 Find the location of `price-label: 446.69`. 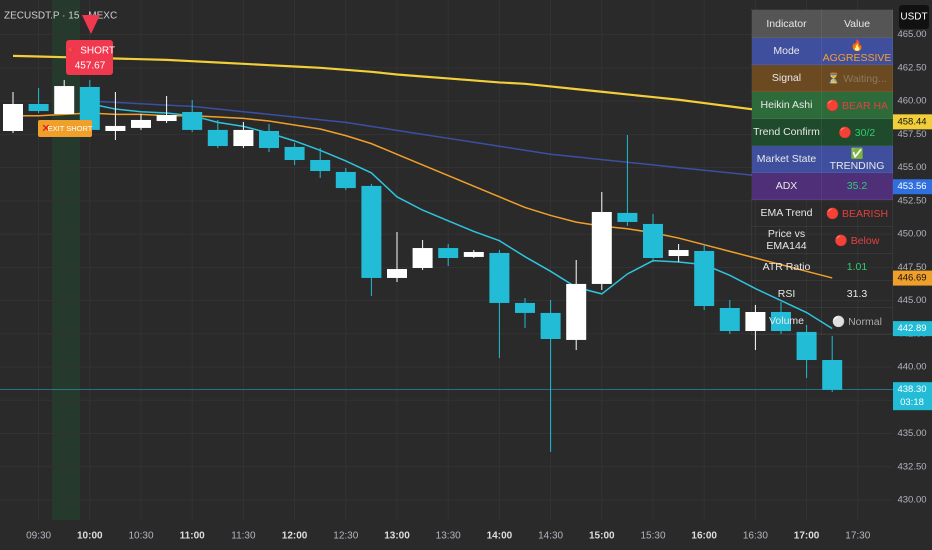

price-label: 446.69 is located at coordinates (911, 278).